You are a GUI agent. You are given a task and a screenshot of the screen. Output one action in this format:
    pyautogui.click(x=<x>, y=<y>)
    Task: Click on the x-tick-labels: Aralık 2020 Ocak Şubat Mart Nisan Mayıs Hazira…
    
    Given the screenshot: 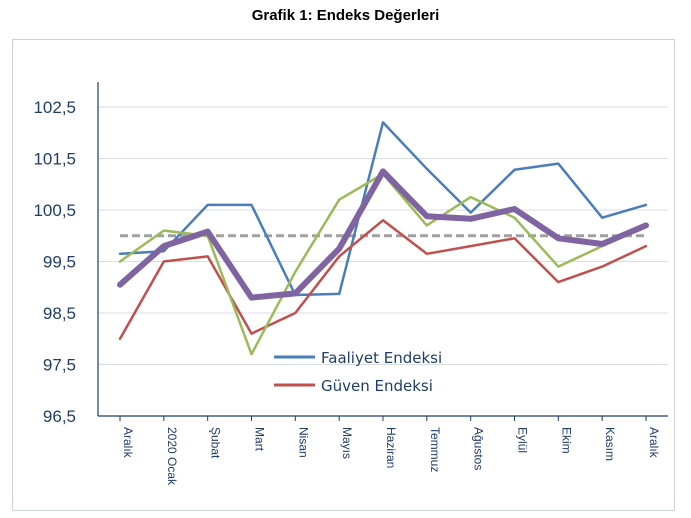 What is the action you would take?
    pyautogui.click(x=390, y=451)
    